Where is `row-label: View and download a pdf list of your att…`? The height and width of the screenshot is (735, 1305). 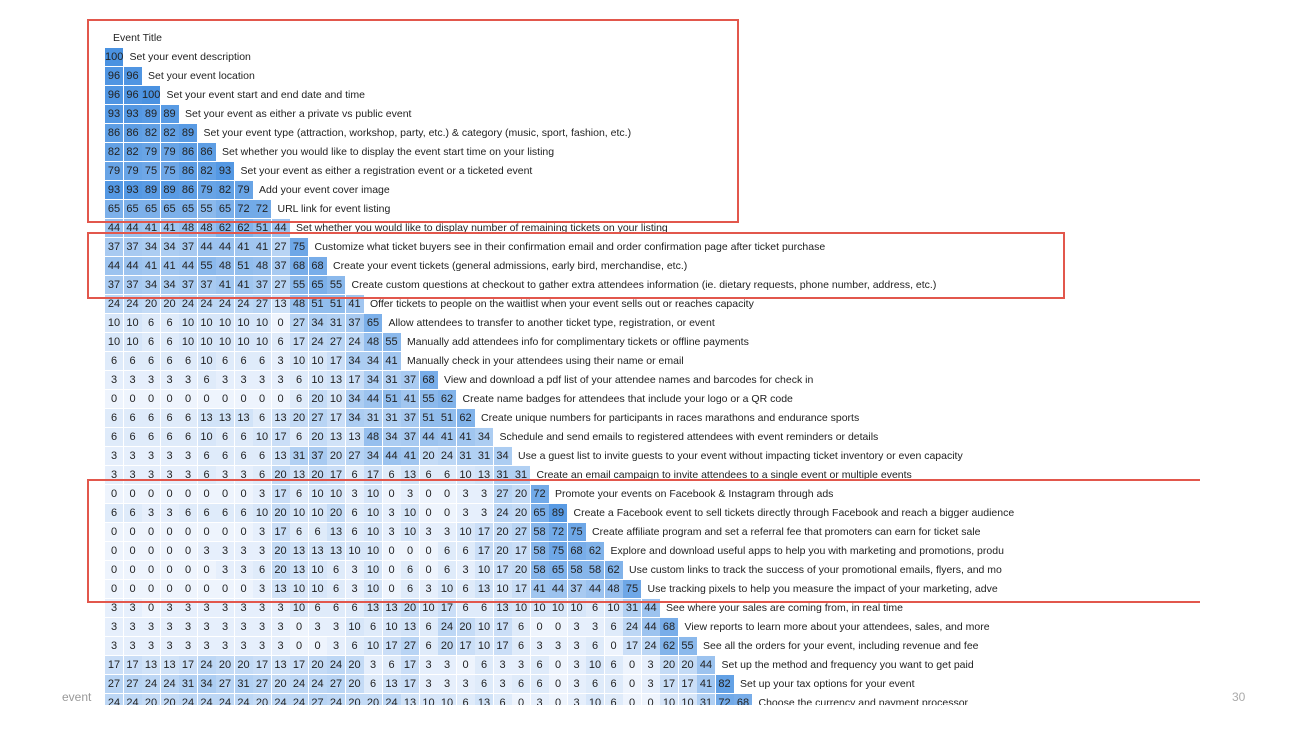
row-label: View and download a pdf list of your att… is located at coordinates (629, 380).